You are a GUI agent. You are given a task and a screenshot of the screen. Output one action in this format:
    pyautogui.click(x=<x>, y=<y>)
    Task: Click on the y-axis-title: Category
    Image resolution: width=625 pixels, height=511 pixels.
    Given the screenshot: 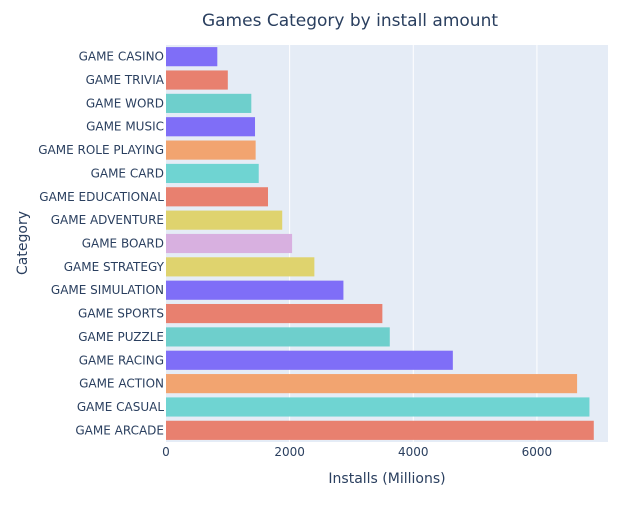 What is the action you would take?
    pyautogui.click(x=23, y=243)
    